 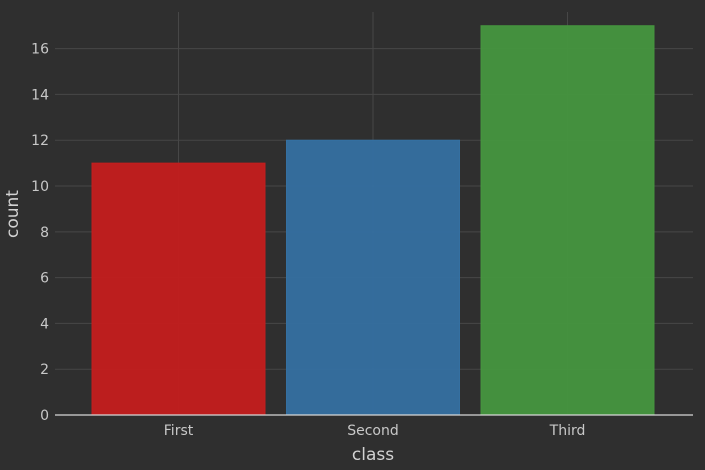 I want to click on y-tick-label: 14, so click(x=40, y=95).